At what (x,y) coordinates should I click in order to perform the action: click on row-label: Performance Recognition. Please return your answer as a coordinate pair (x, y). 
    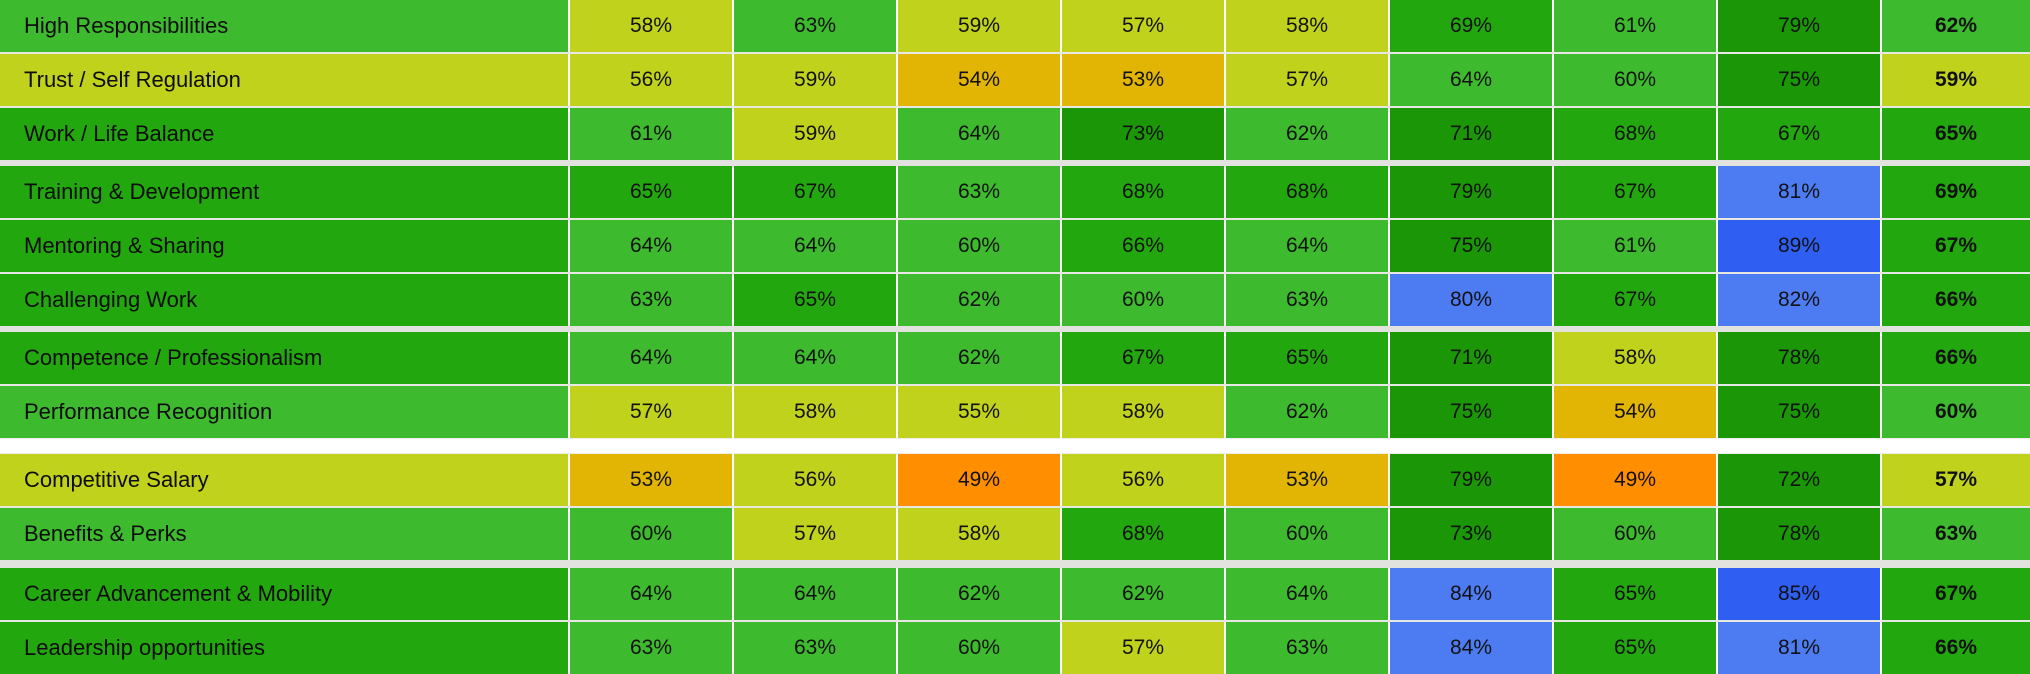
    Looking at the image, I should click on (284, 412).